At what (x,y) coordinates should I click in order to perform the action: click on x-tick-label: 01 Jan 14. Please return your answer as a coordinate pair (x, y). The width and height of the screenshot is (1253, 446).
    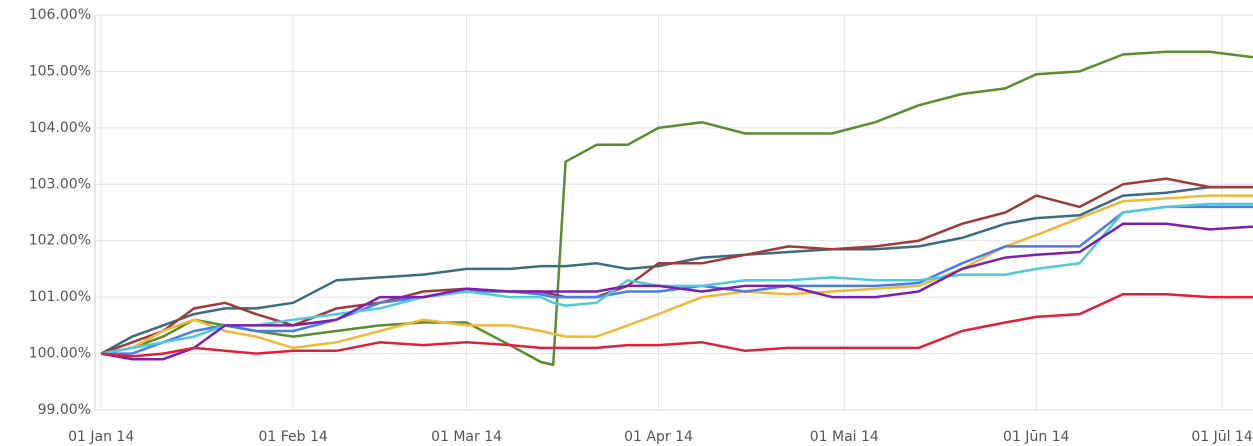
    Looking at the image, I should click on (101, 437).